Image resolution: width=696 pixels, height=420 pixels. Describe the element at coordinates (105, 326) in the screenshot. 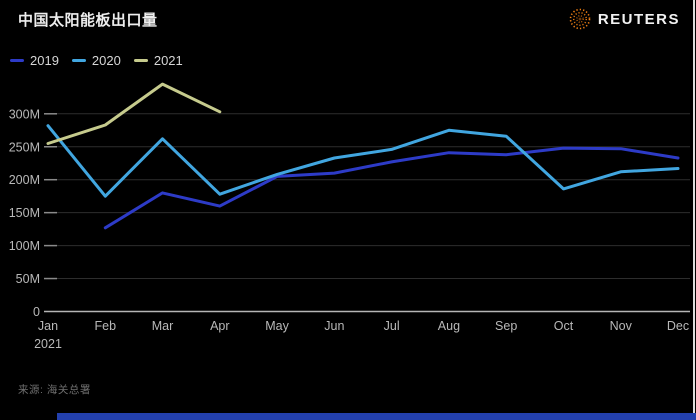

I see `x-tick-label: Feb` at that location.